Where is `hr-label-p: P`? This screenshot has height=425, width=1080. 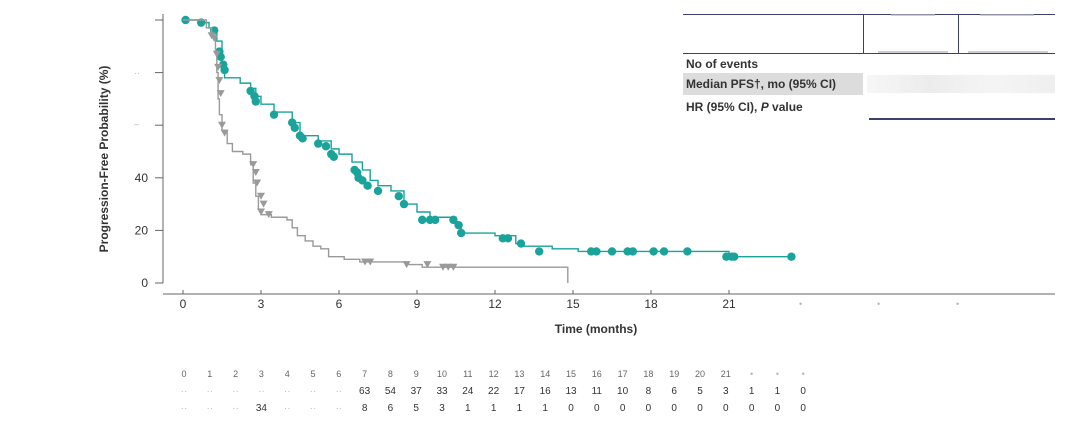
hr-label-p: P is located at coordinates (764, 107).